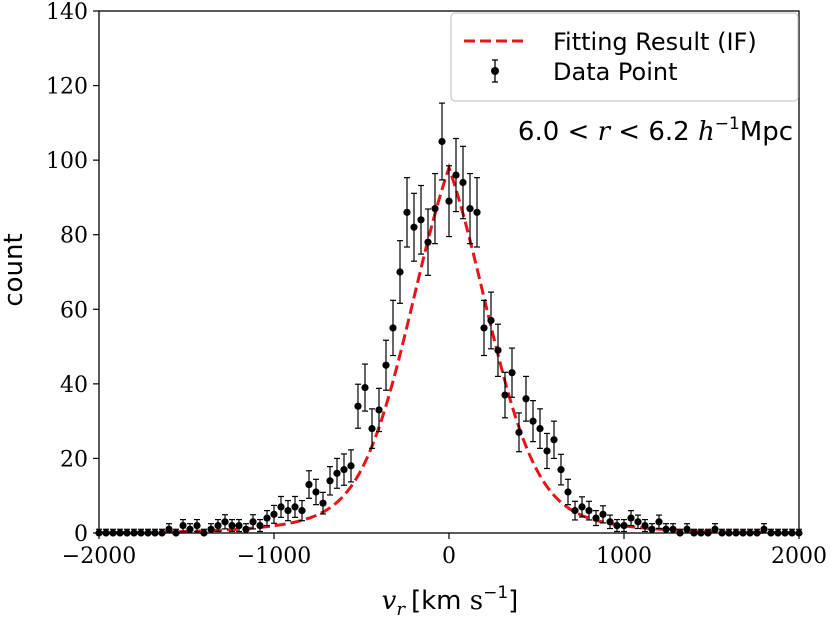 This screenshot has width=831, height=620. Describe the element at coordinates (99, 556) in the screenshot. I see `x-tick-label: −2000` at that location.